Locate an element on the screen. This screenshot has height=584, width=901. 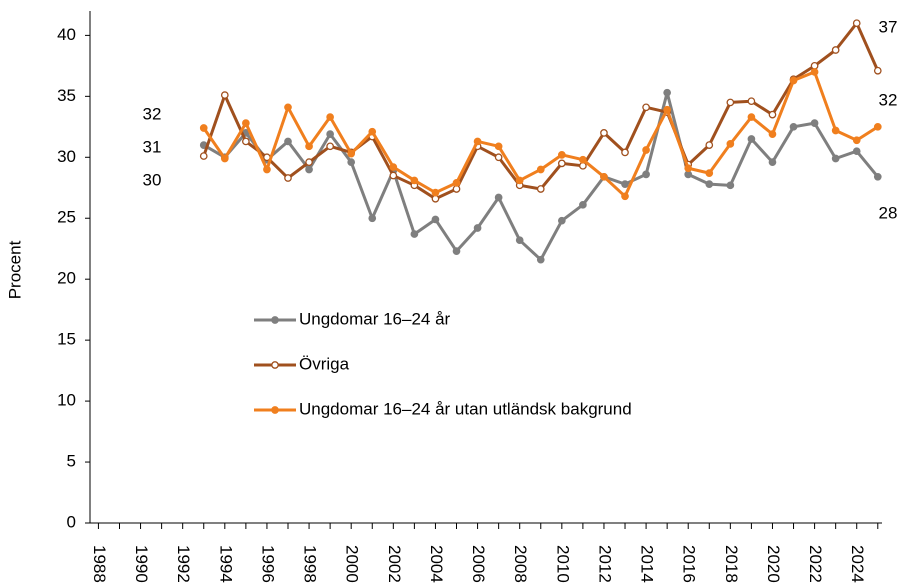
y-tick-label: 30 is located at coordinates (66, 156).